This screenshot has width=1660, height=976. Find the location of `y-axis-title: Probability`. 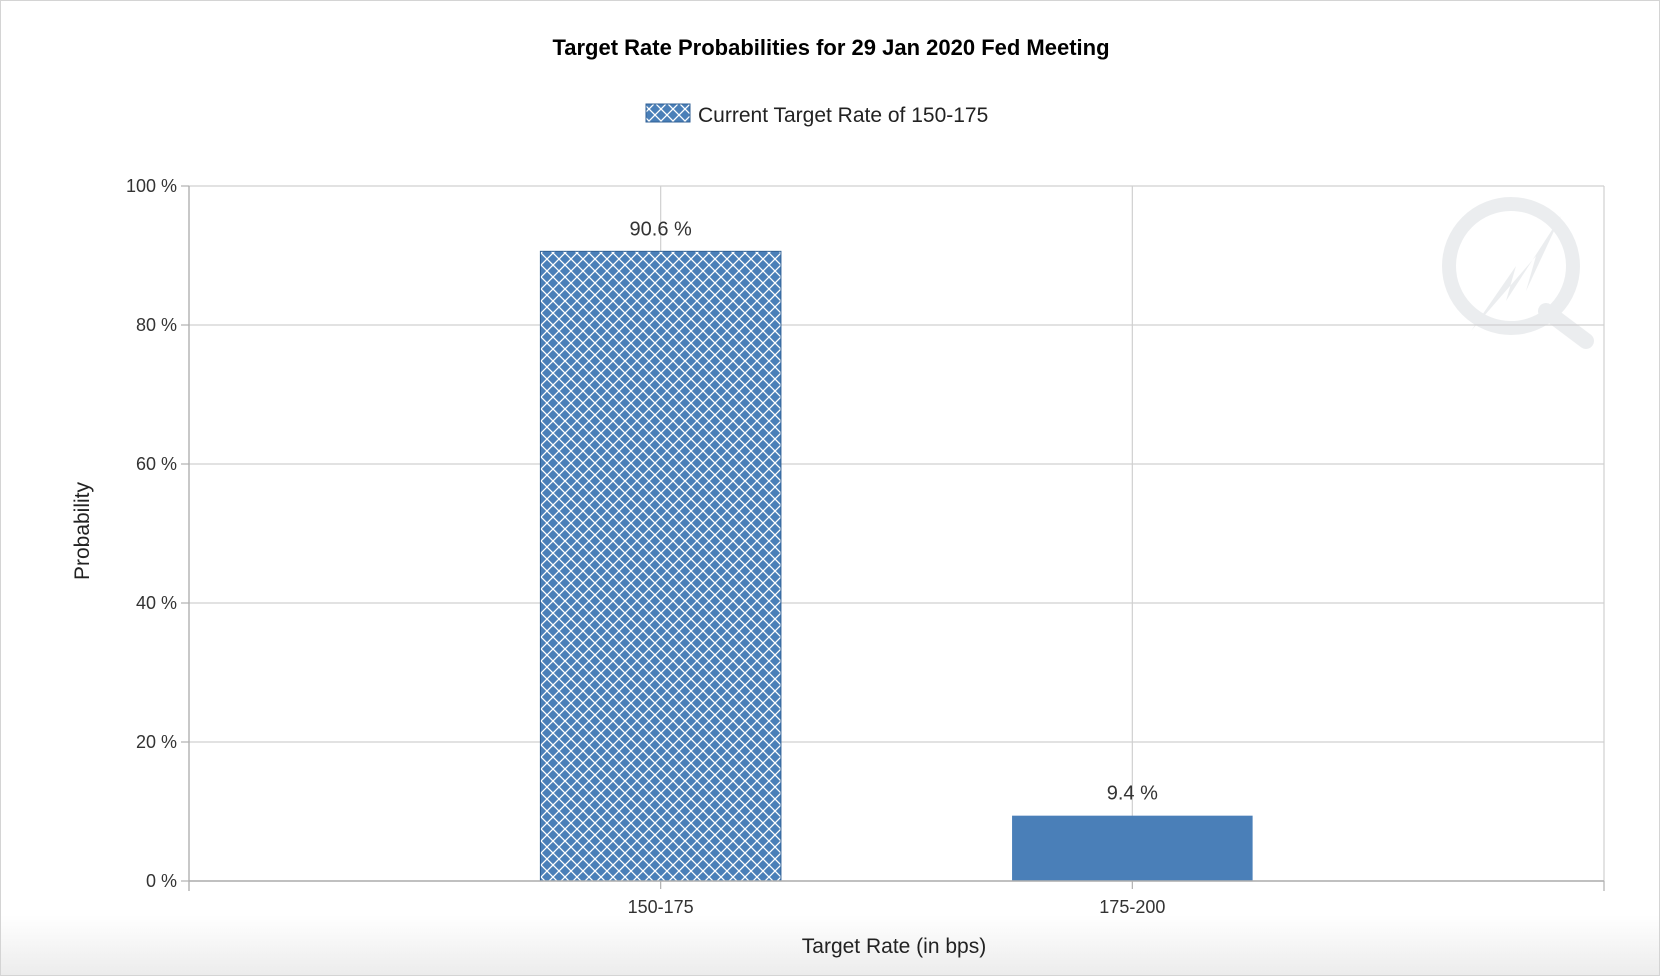

y-axis-title: Probability is located at coordinates (82, 530).